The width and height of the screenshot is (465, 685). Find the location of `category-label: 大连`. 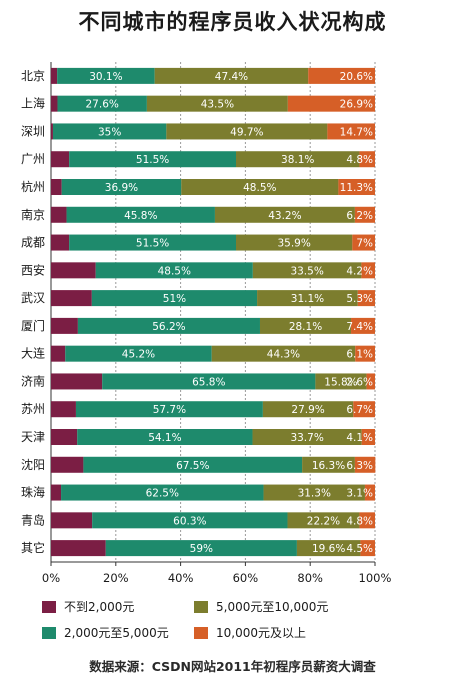

category-label: 大连 is located at coordinates (33, 353).